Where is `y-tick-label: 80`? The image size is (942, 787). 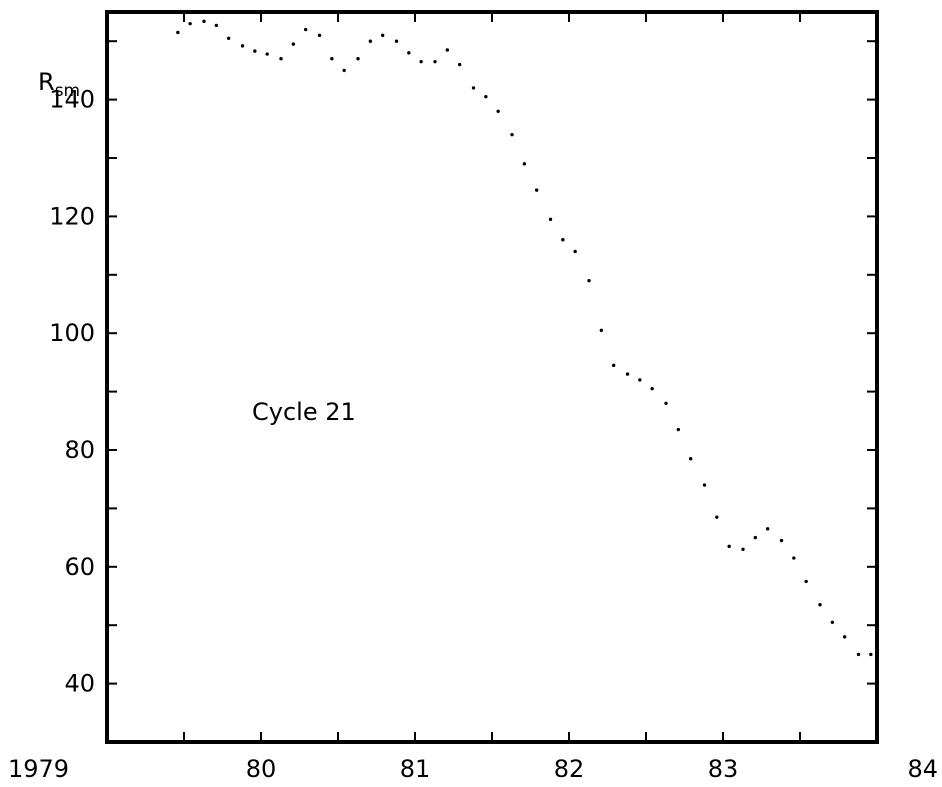 y-tick-label: 80 is located at coordinates (79, 450).